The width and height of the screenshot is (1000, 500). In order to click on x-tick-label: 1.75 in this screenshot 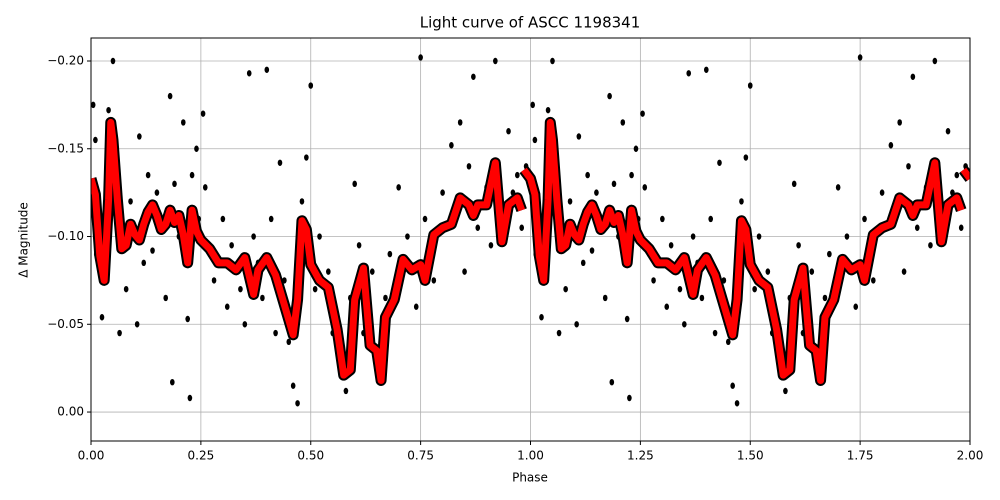, I will do `click(860, 456)`.